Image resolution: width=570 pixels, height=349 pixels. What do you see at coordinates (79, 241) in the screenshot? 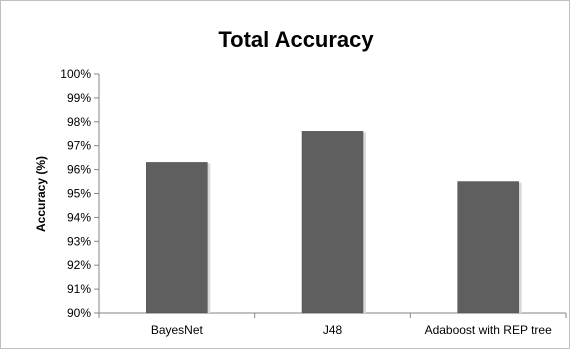
I see `y-tick-label: 93%` at bounding box center [79, 241].